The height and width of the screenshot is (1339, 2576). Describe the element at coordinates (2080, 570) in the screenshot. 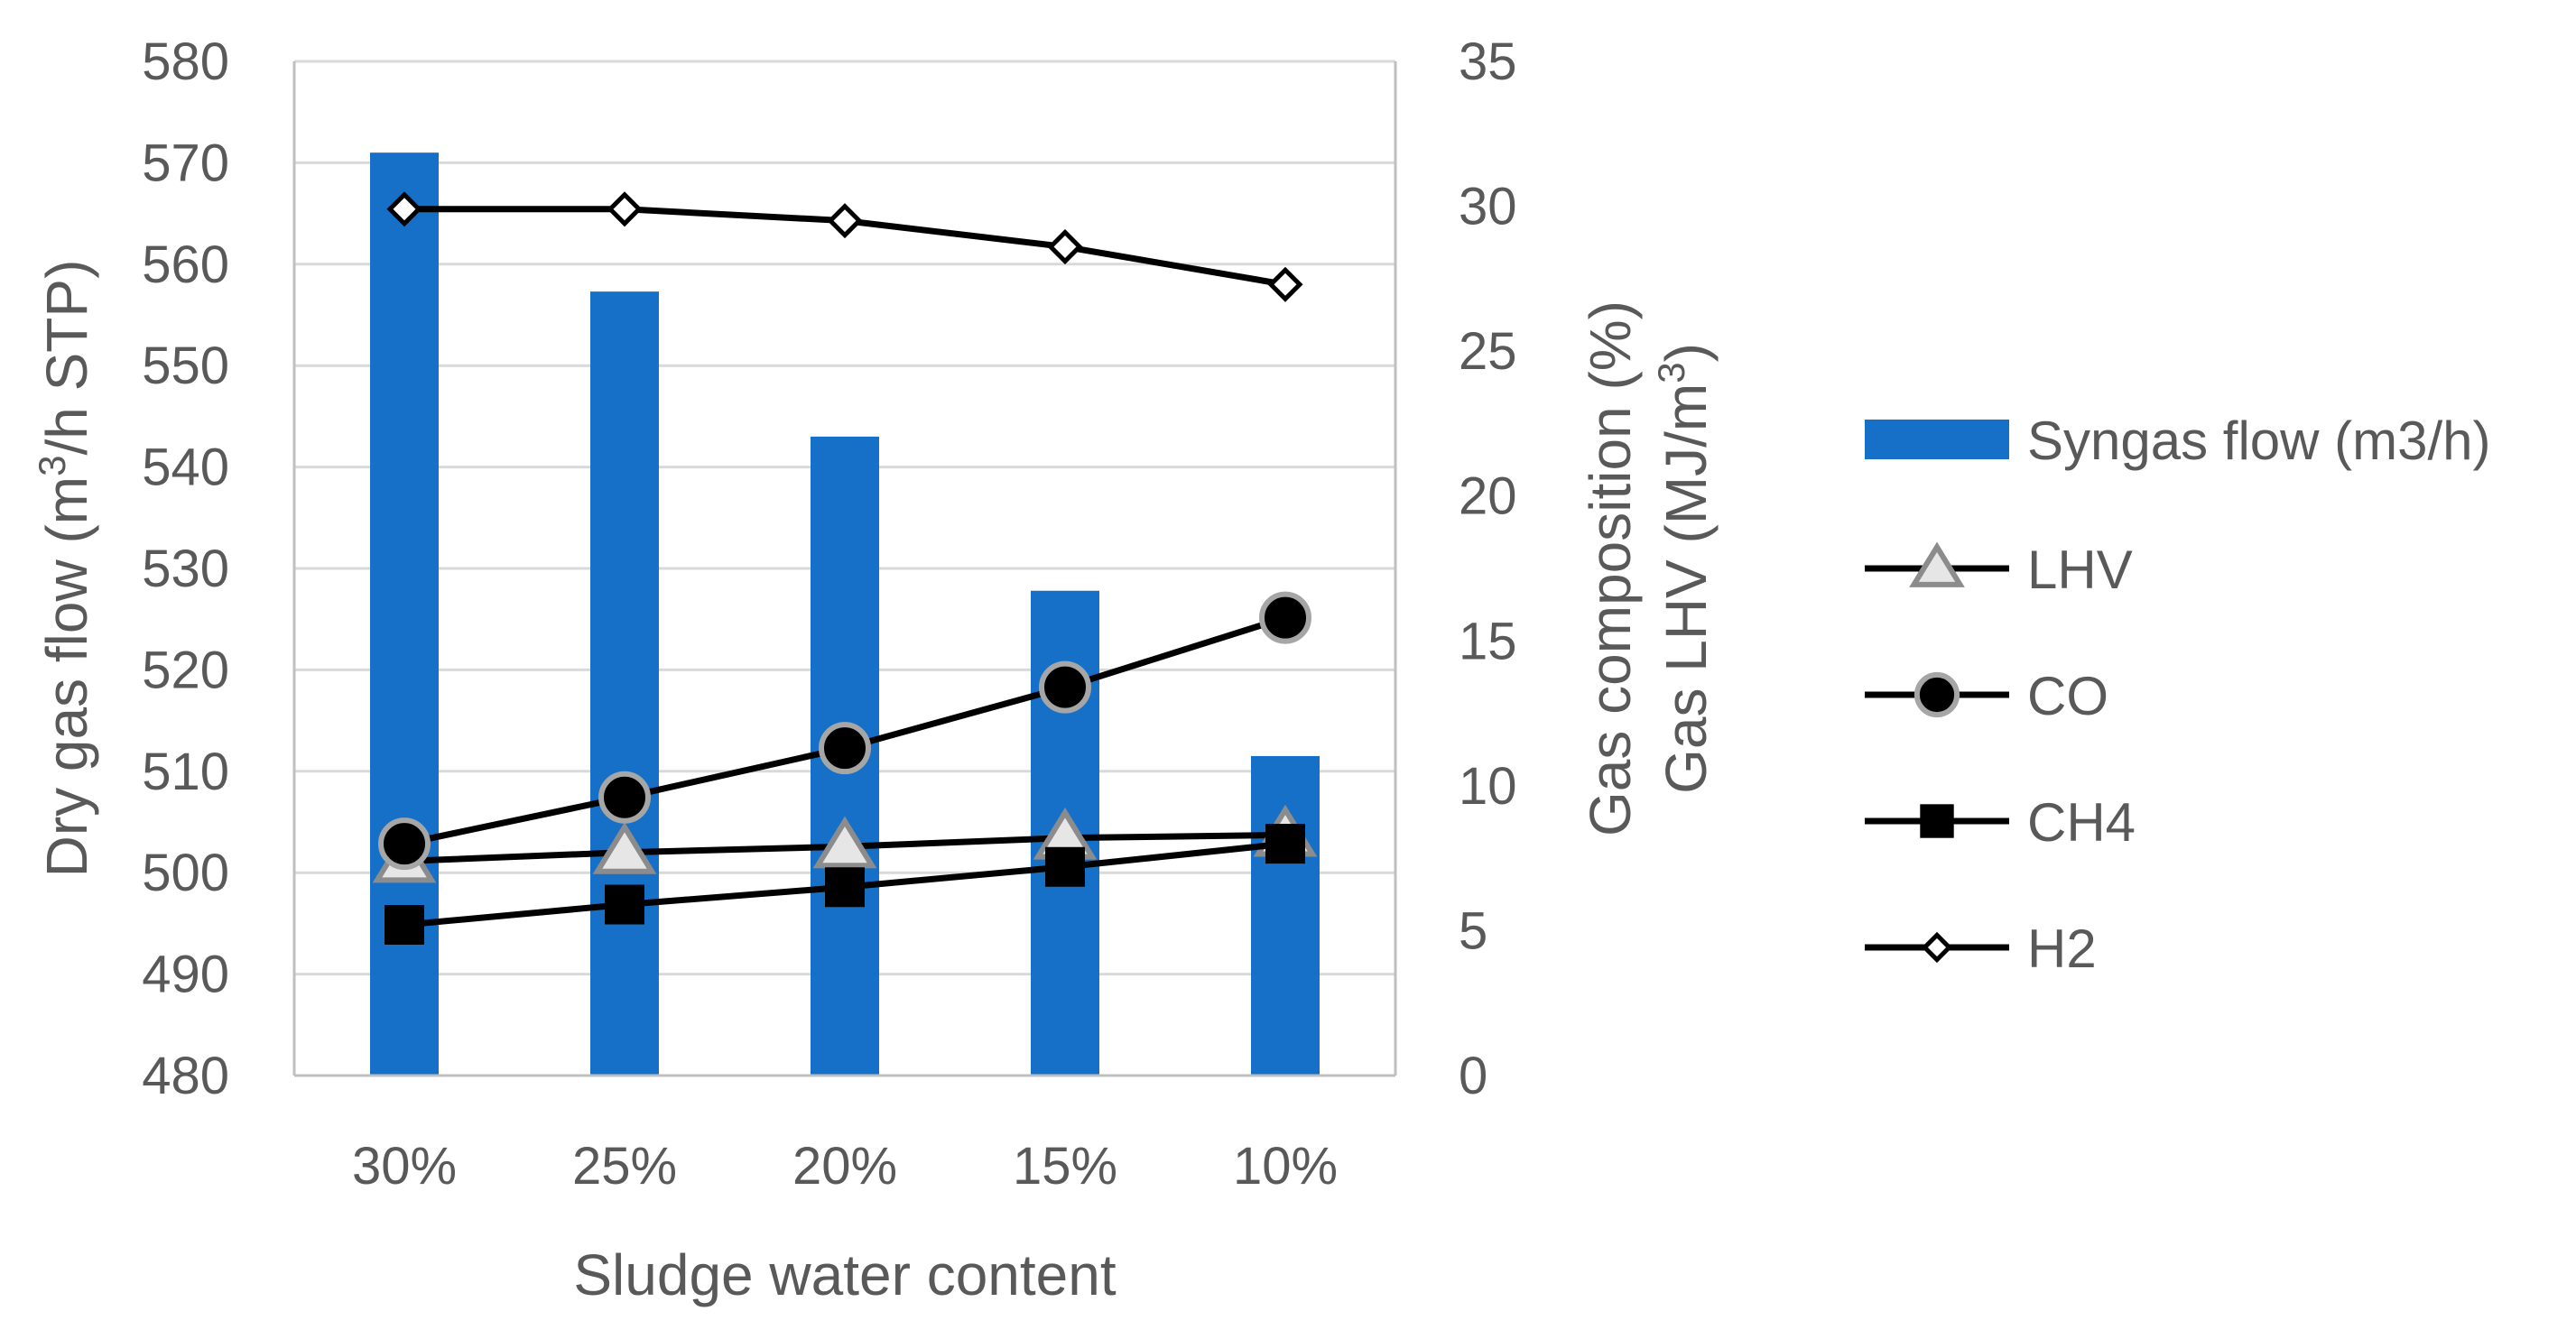

I see `legend-label: LHV` at that location.